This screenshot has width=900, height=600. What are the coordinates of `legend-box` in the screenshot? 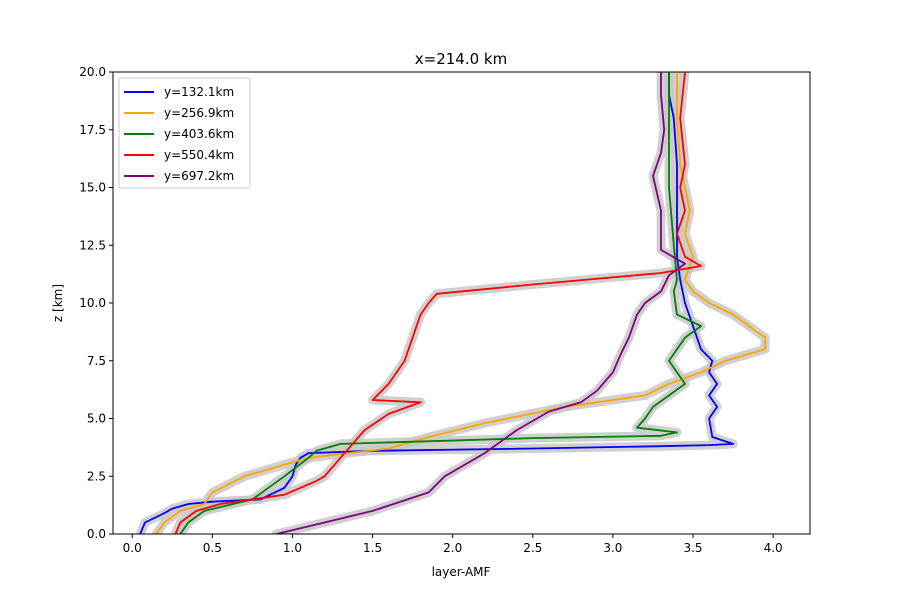 It's located at (184, 133).